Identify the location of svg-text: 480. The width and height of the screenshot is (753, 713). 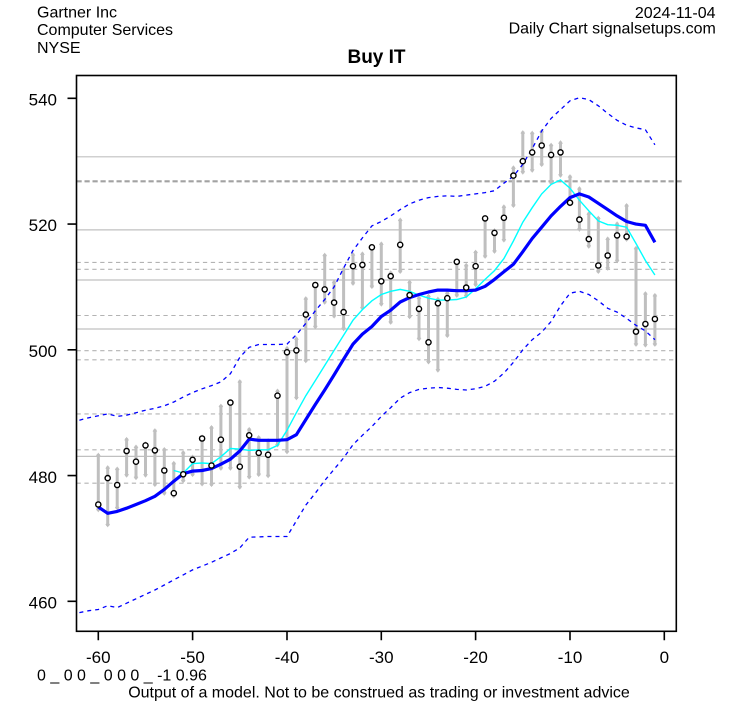
(43, 477).